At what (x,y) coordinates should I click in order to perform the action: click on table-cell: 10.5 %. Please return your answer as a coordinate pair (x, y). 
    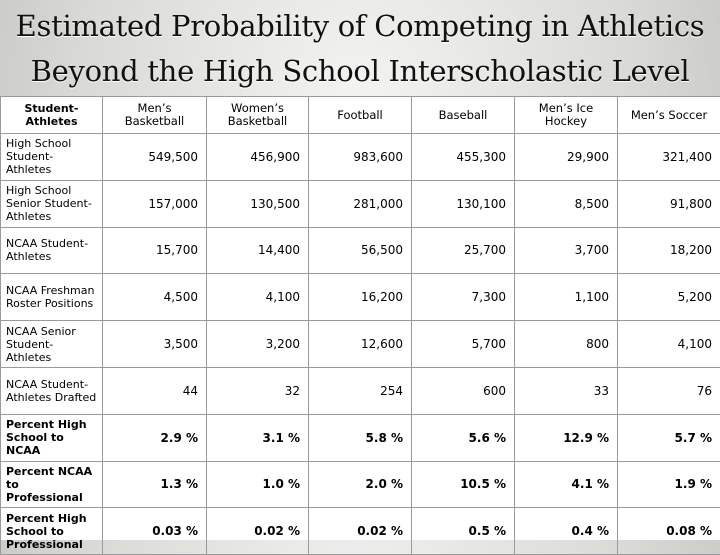
    Looking at the image, I should click on (463, 484).